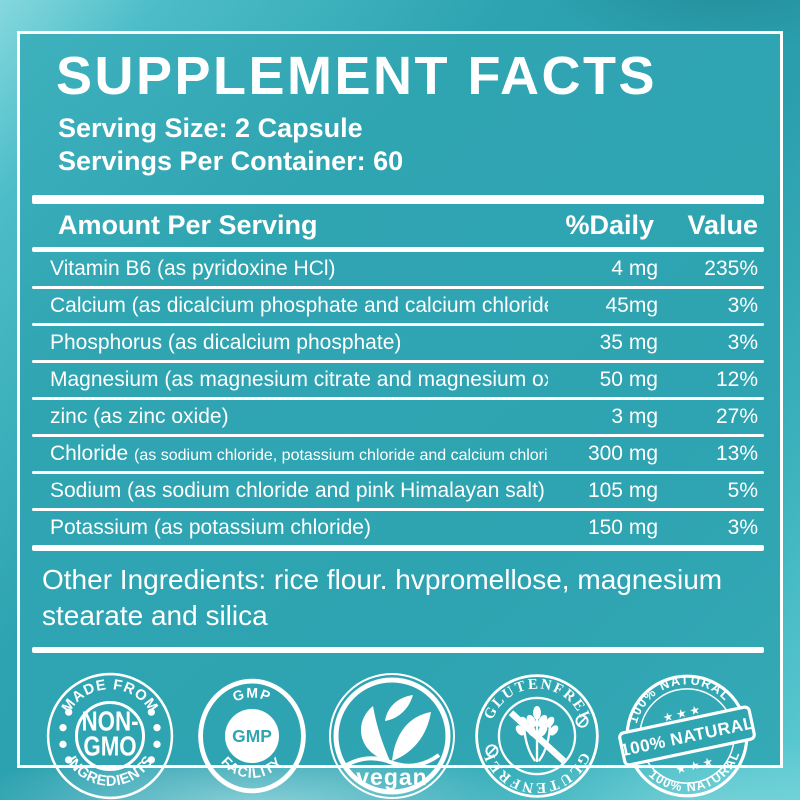  I want to click on table-row: zinc (as zinc oxide) 3 mg 27%, so click(398, 417).